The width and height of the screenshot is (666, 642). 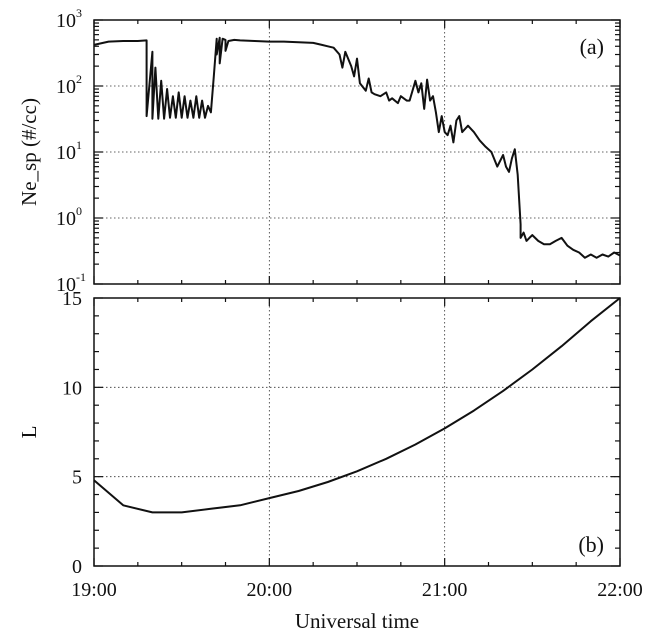 What do you see at coordinates (69, 19) in the screenshot?
I see `panel-a-y-tick-label: 10³` at bounding box center [69, 19].